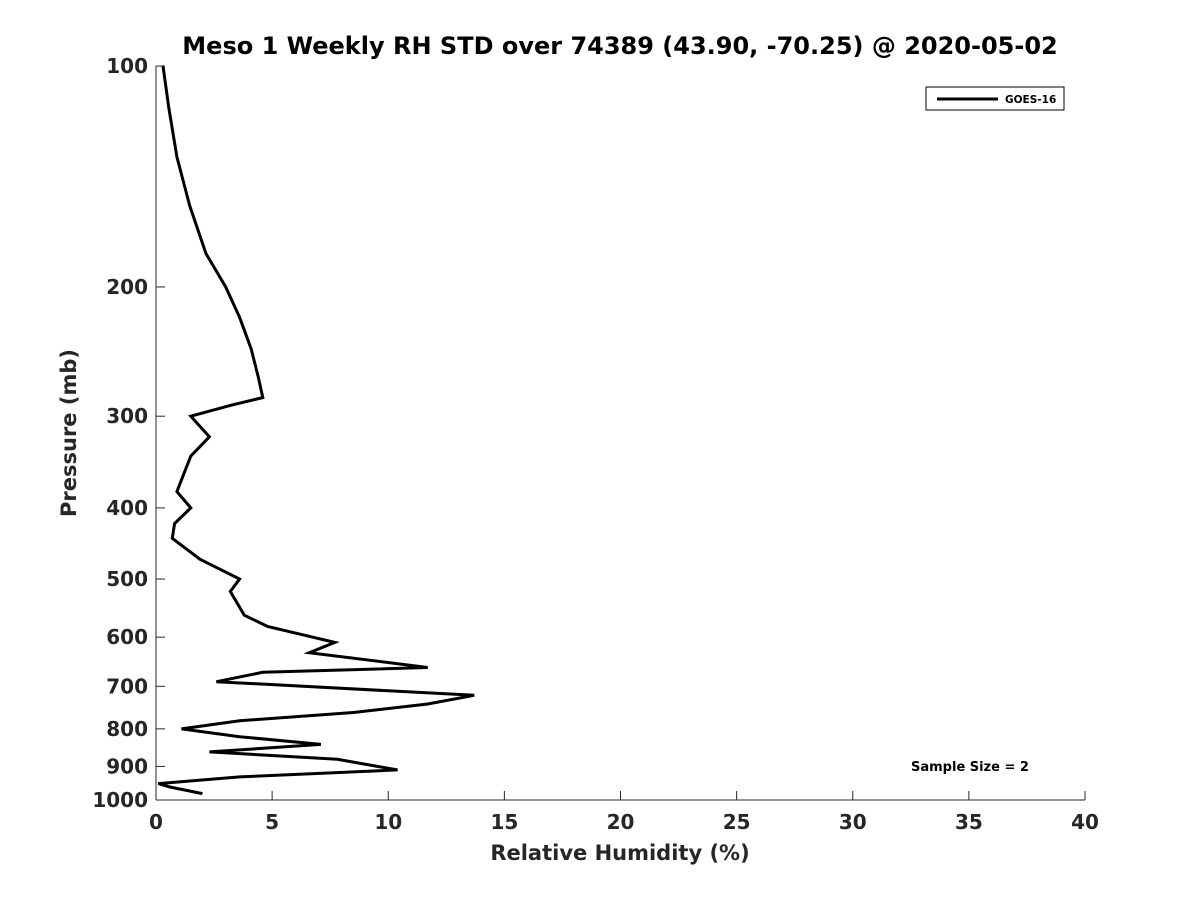  I want to click on y-tick-label: 700, so click(127, 686).